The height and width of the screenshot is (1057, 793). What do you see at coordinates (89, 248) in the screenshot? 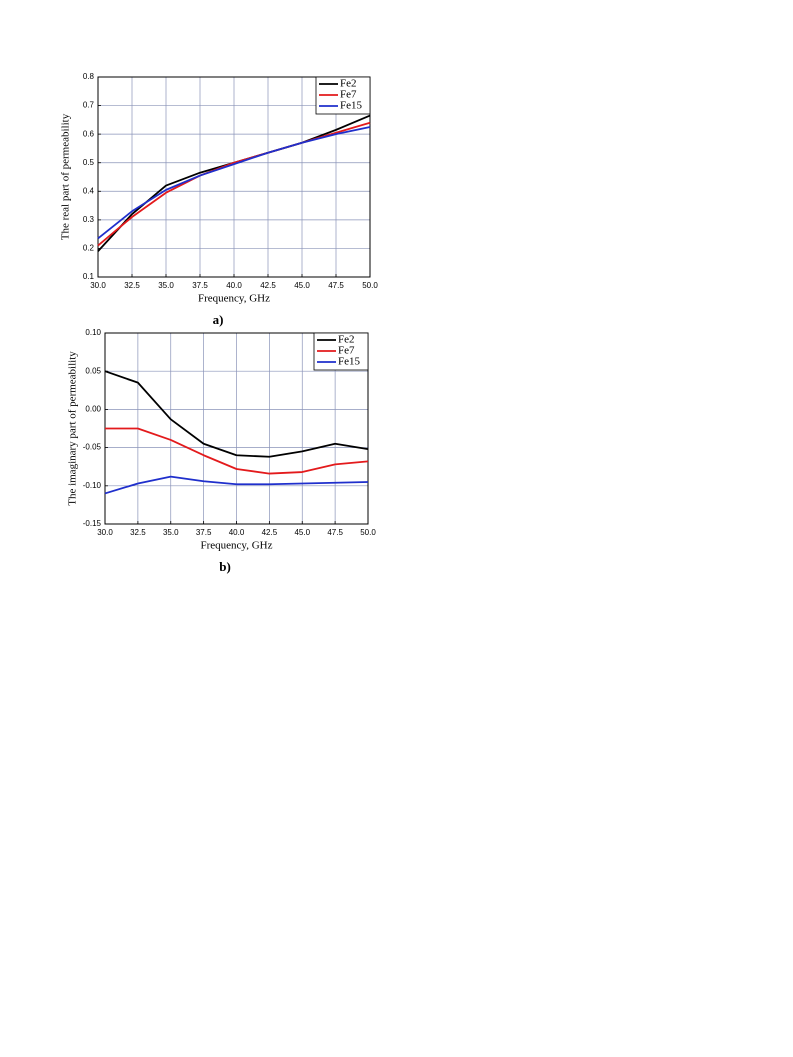
I see `y-tick-label: 0.2` at bounding box center [89, 248].